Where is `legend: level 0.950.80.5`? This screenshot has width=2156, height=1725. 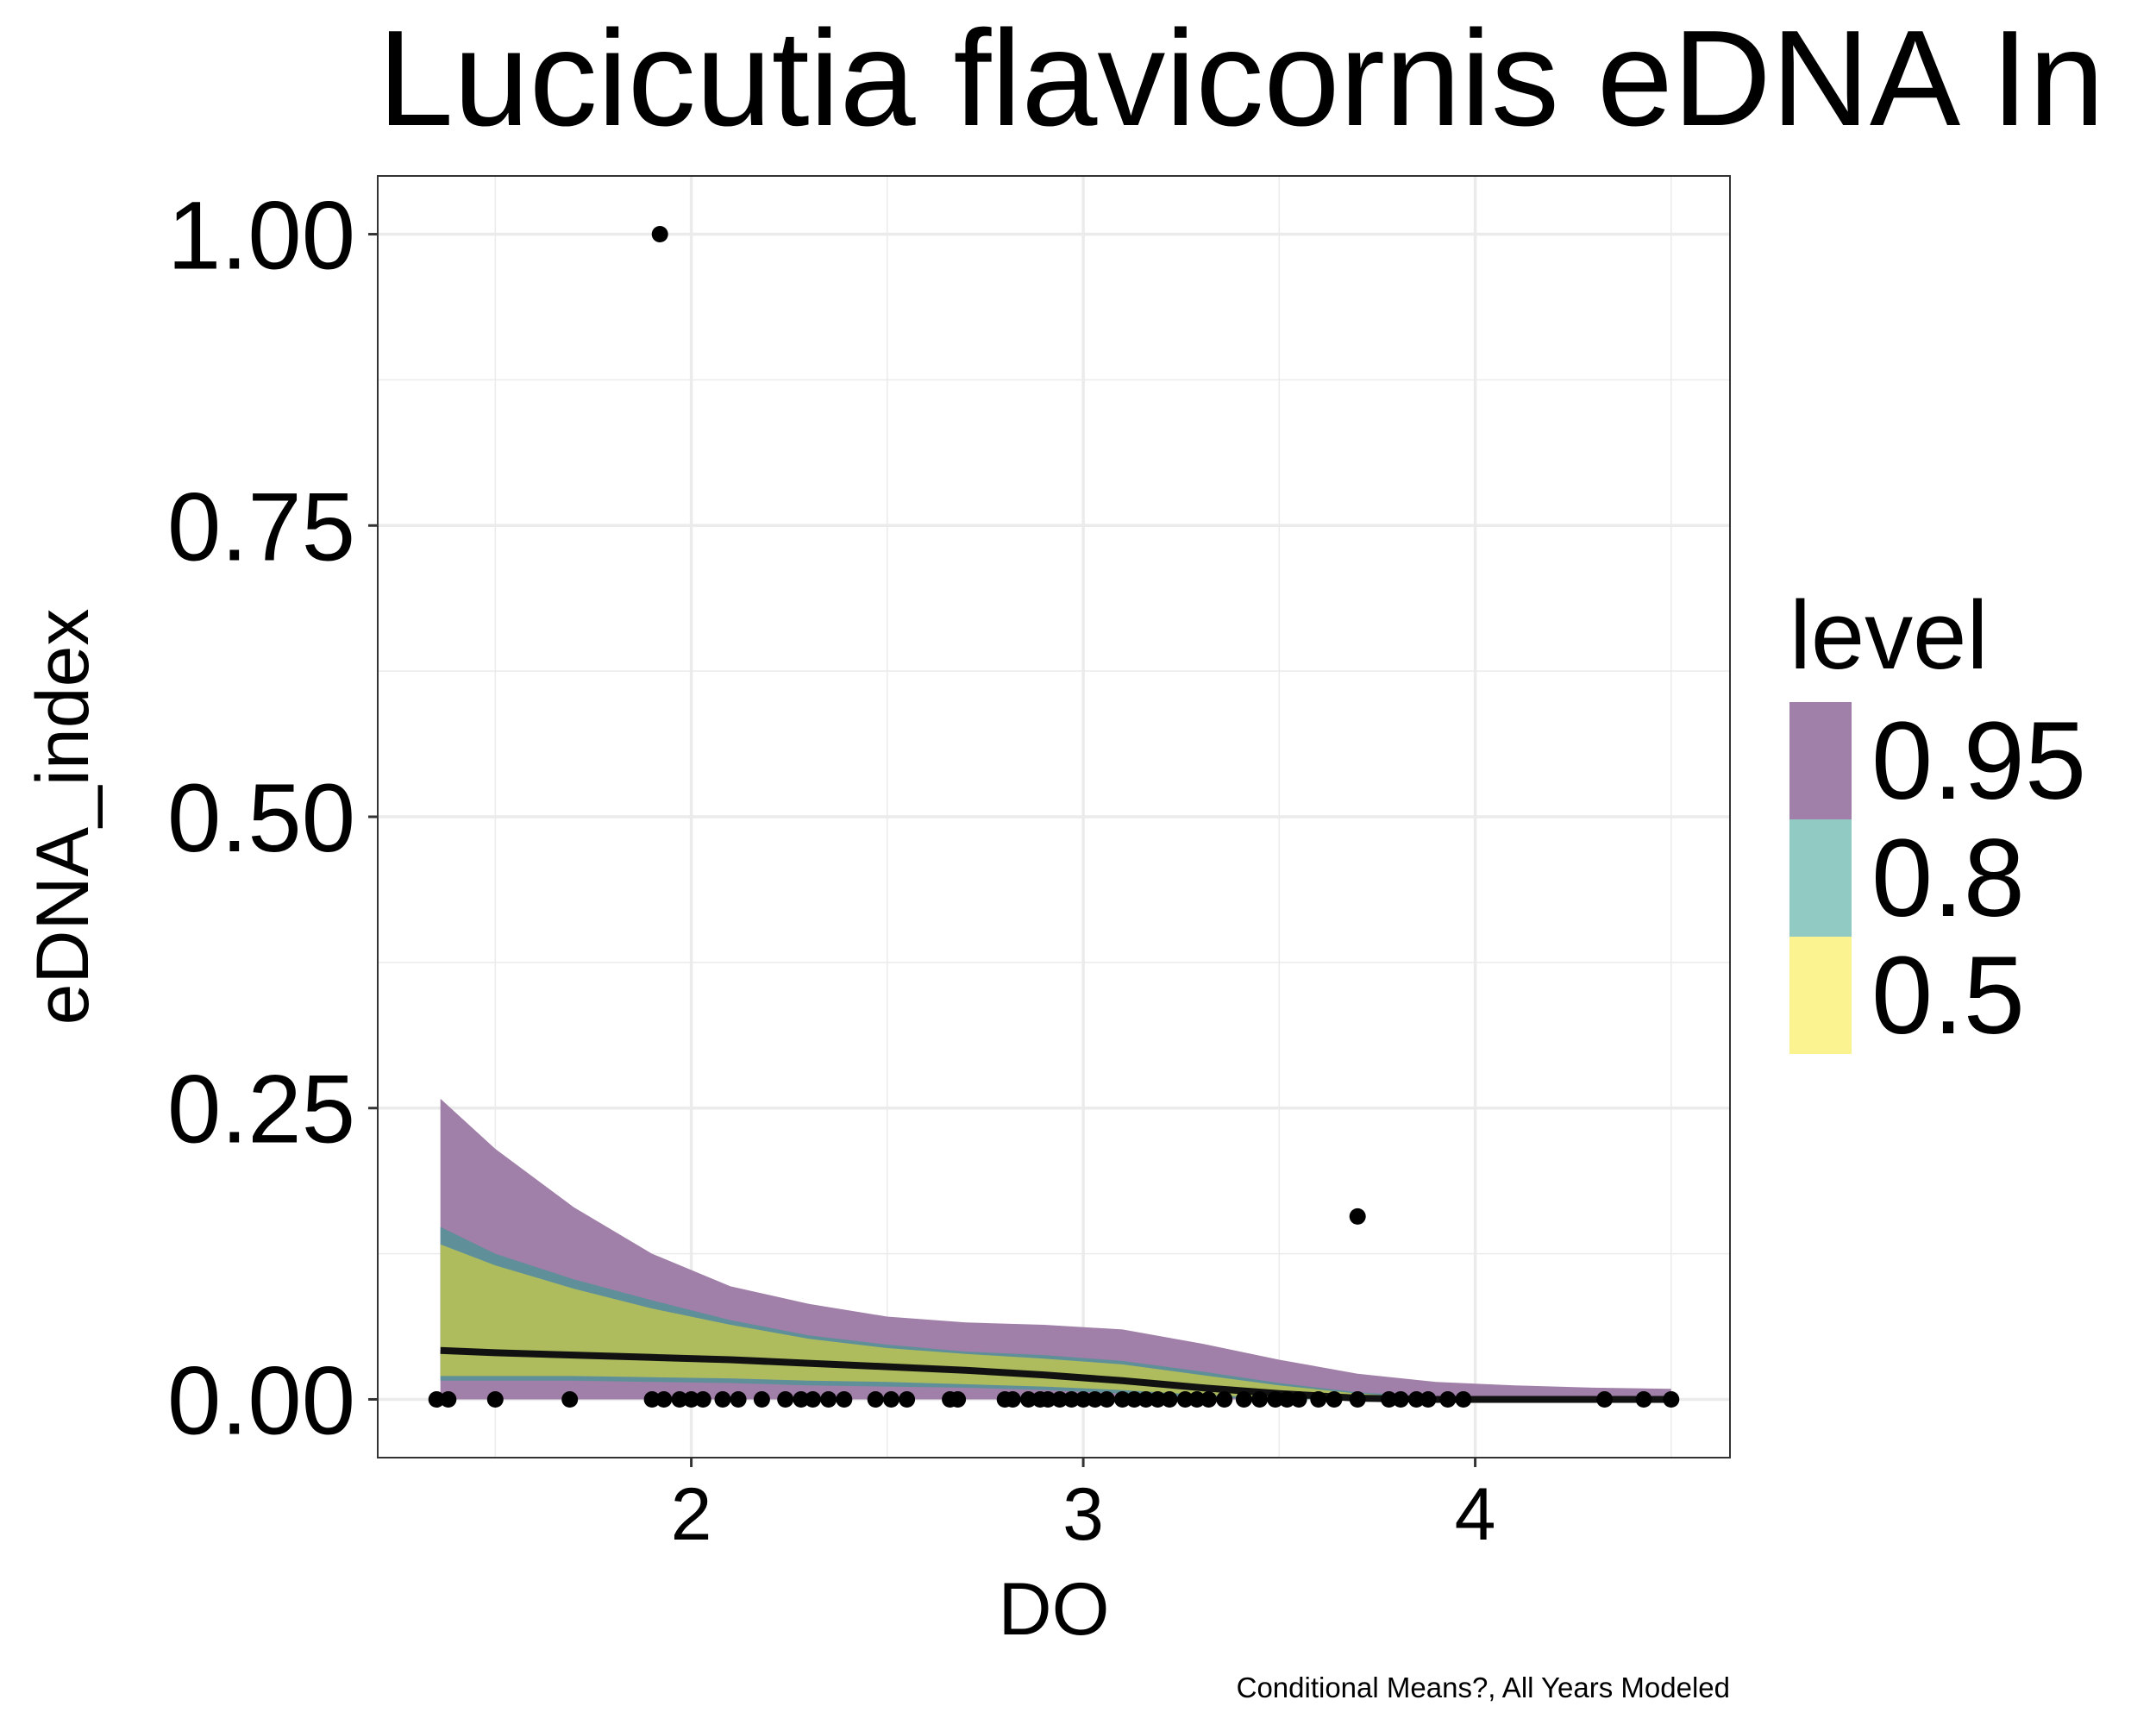 legend: level 0.950.80.5 is located at coordinates (1937, 819).